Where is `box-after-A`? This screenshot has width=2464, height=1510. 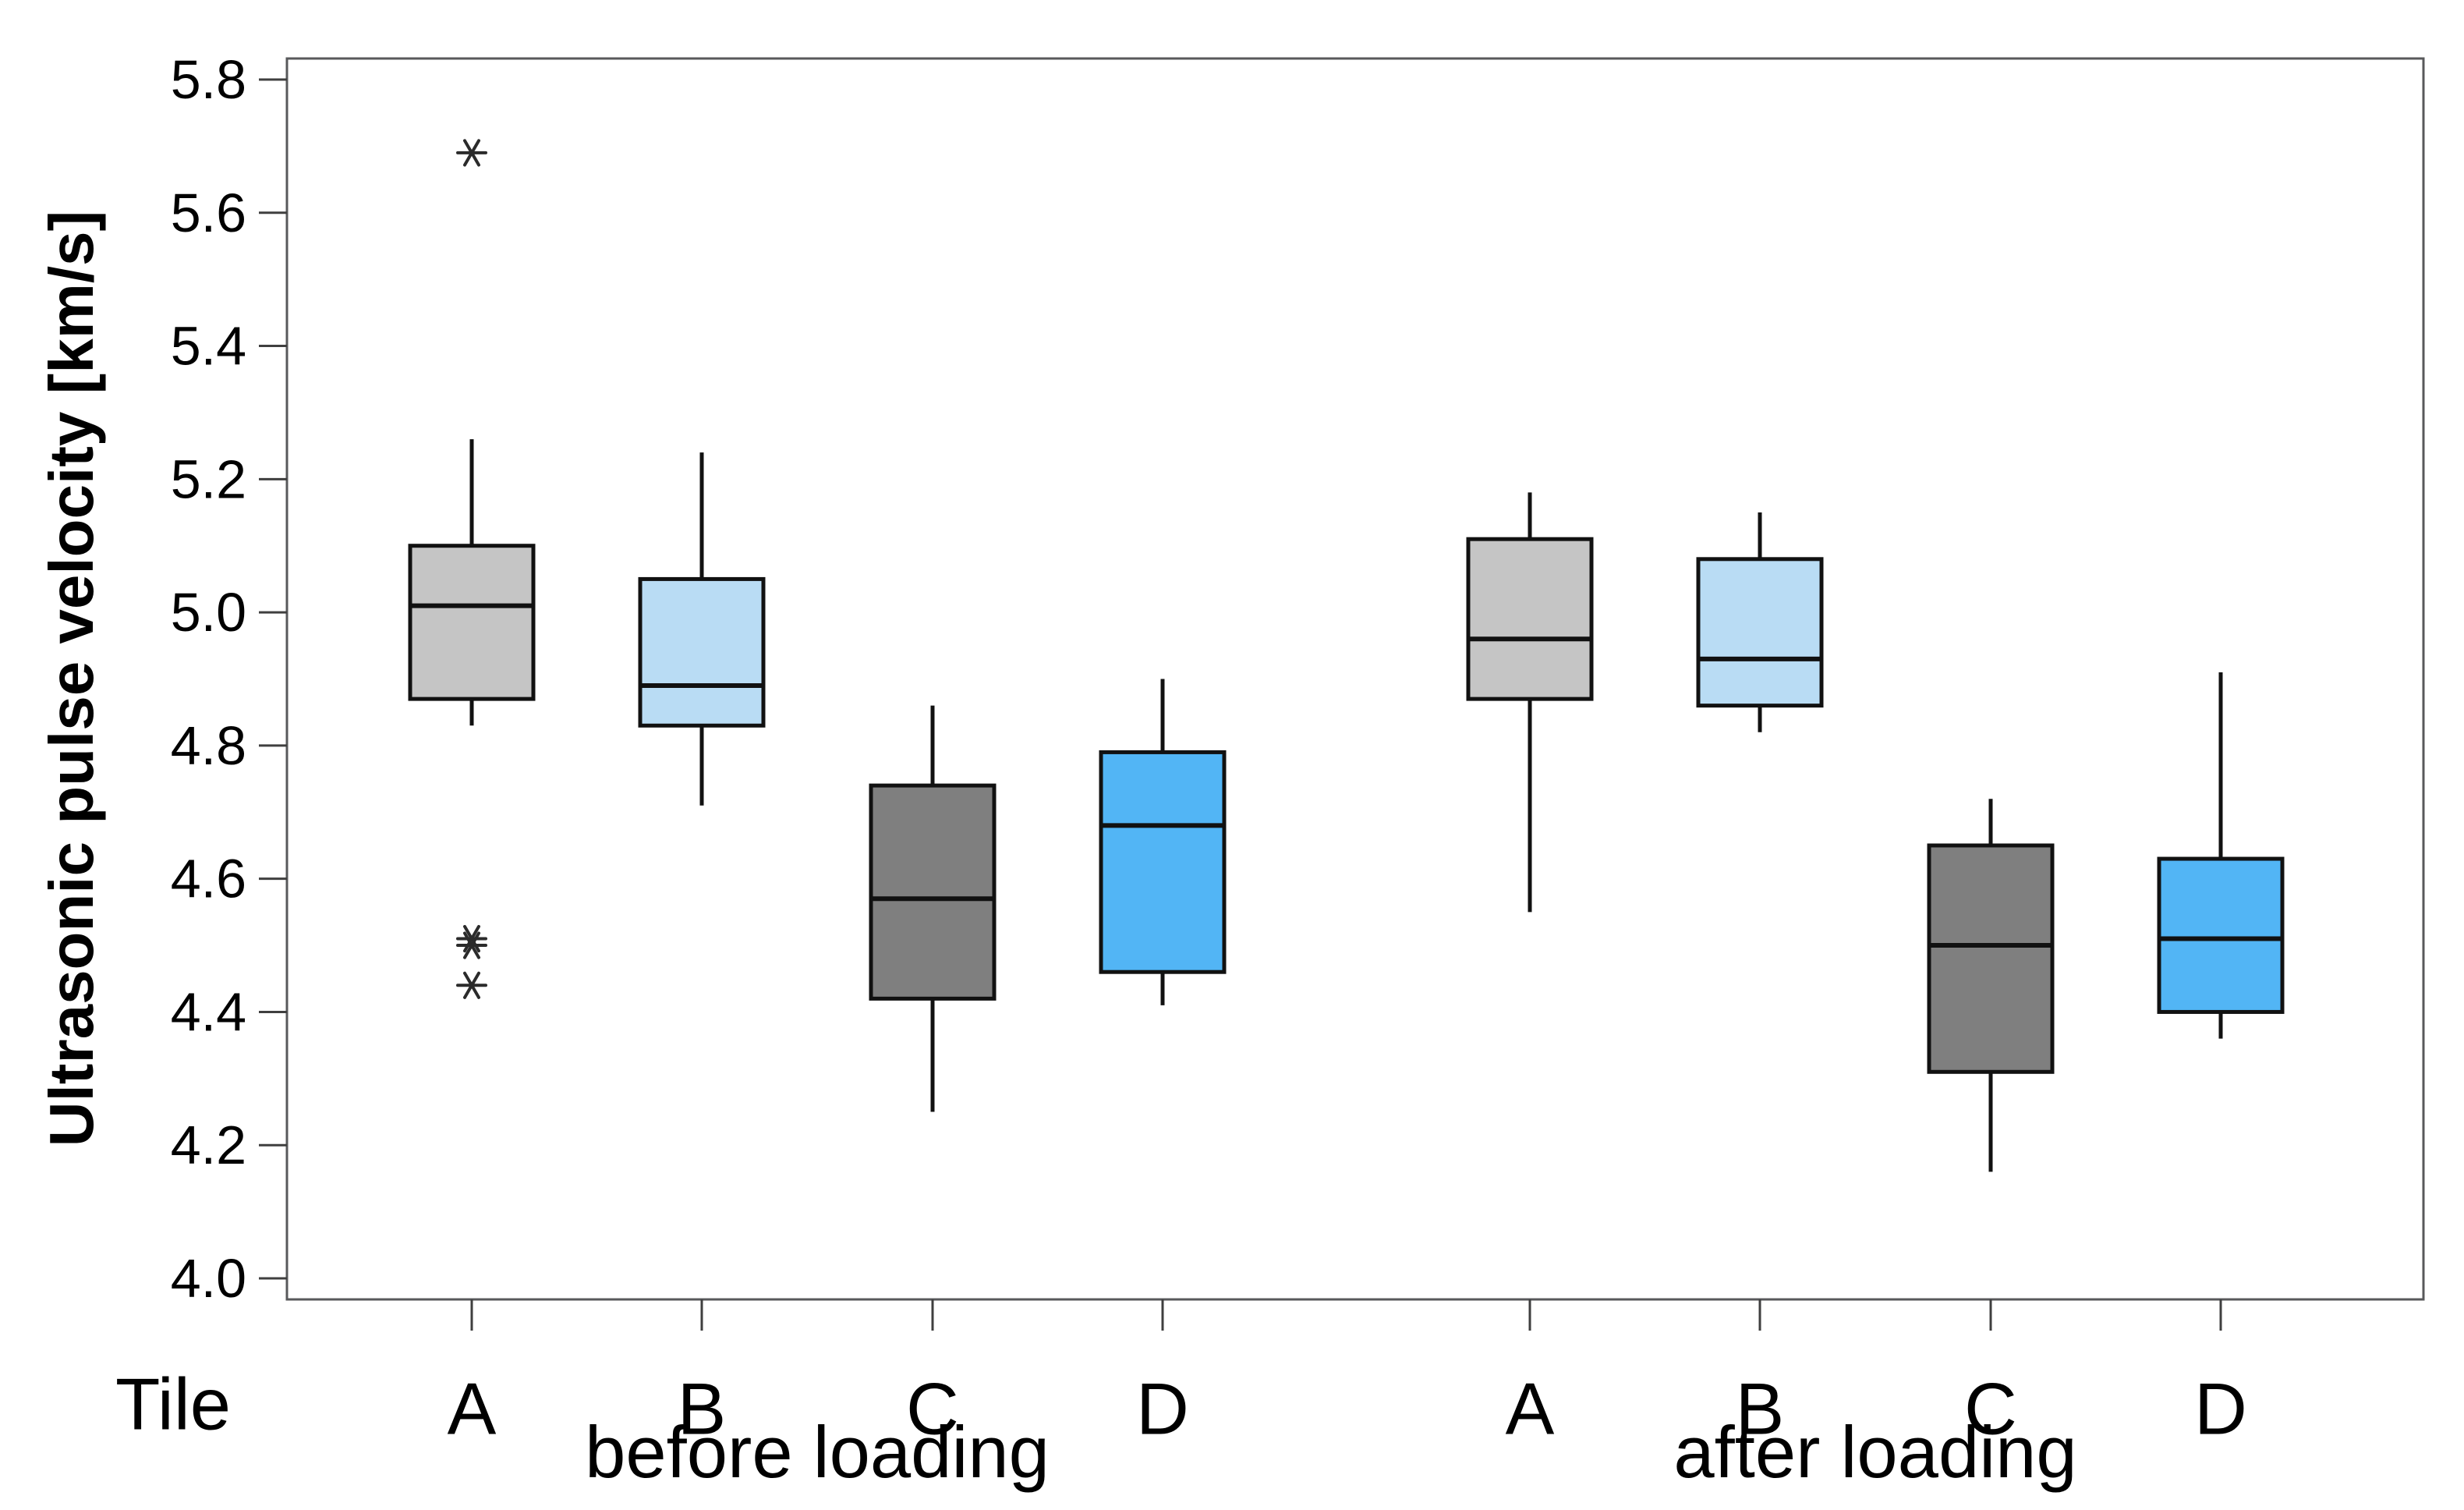
box-after-A is located at coordinates (1530, 619).